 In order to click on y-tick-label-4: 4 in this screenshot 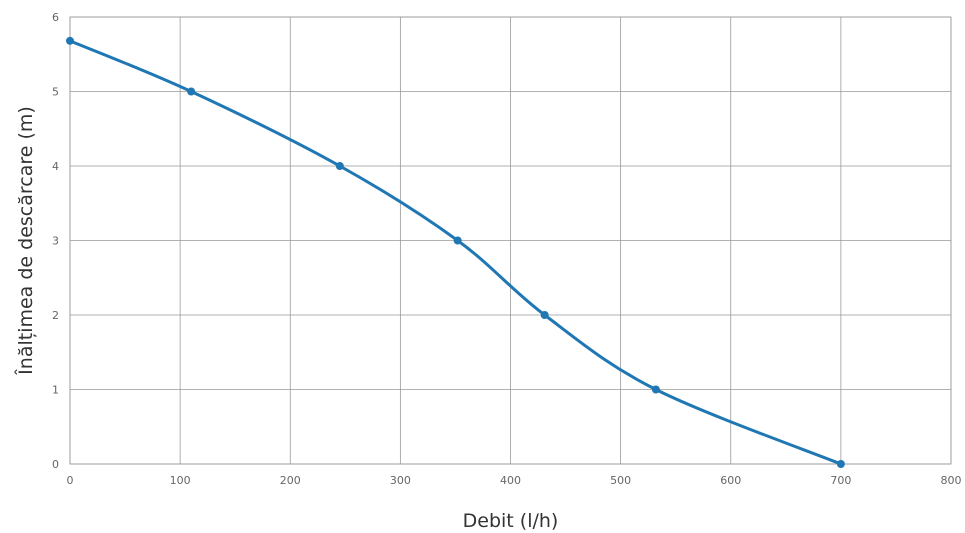, I will do `click(55, 166)`.